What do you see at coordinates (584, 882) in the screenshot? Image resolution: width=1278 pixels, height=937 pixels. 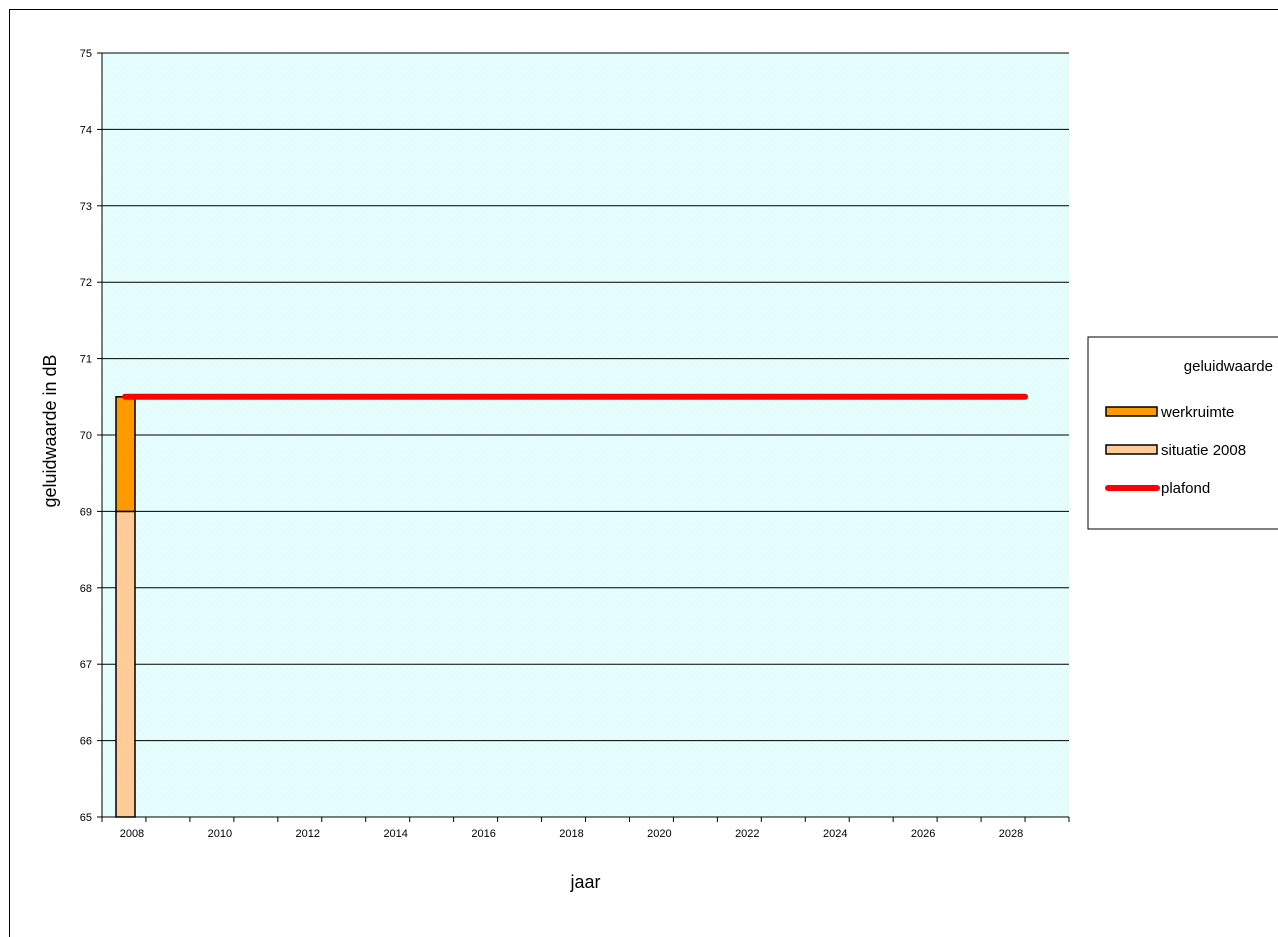 I see `x-axis-title: jaar` at bounding box center [584, 882].